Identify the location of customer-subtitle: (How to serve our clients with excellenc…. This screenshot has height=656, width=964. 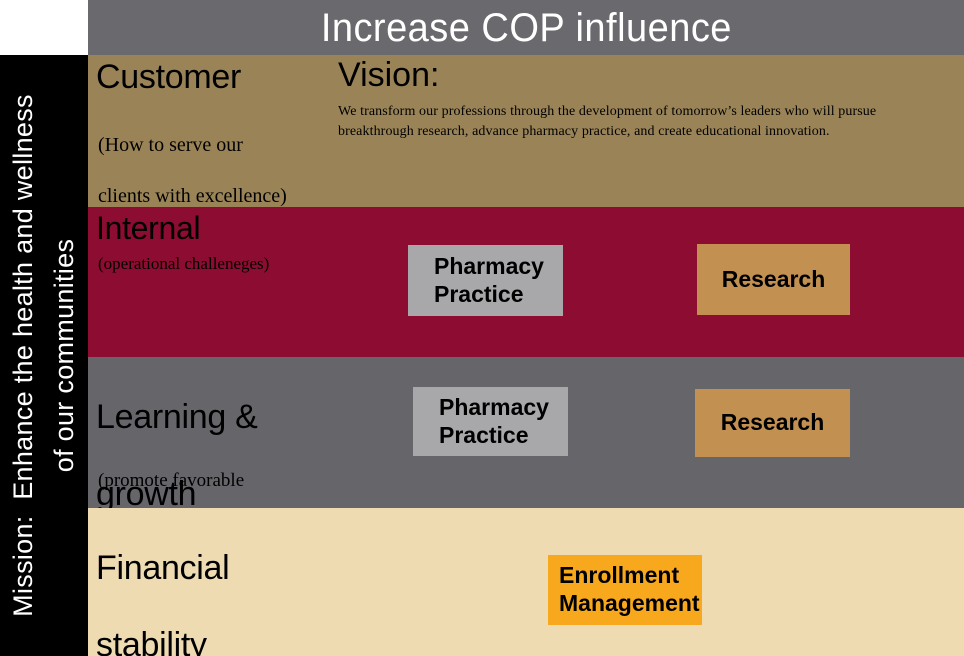
(192, 171).